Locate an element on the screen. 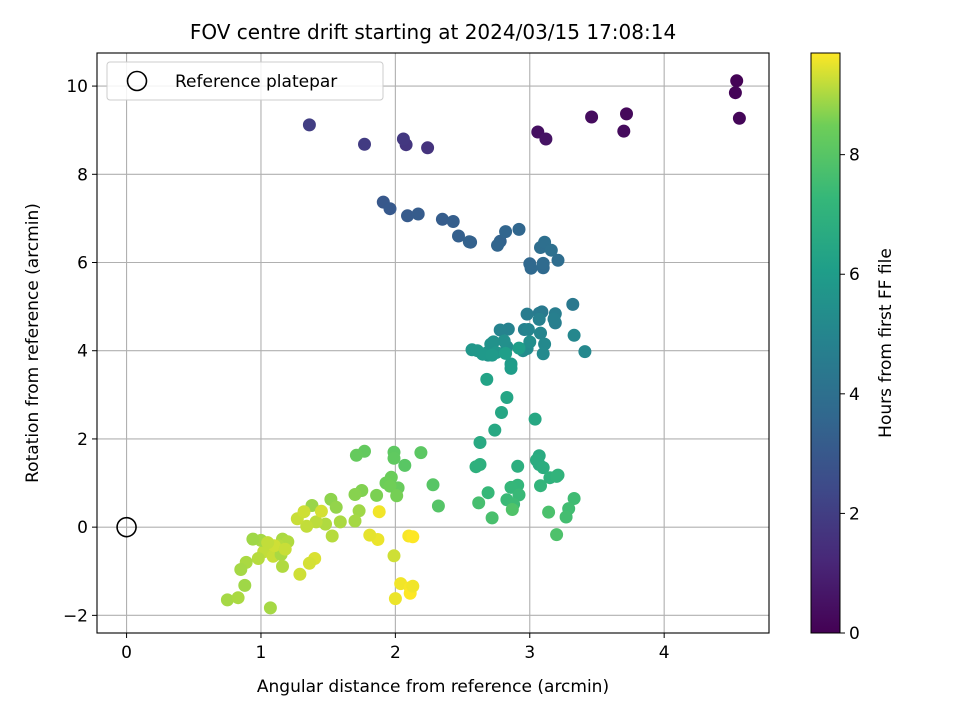  reference-point is located at coordinates (126, 527).